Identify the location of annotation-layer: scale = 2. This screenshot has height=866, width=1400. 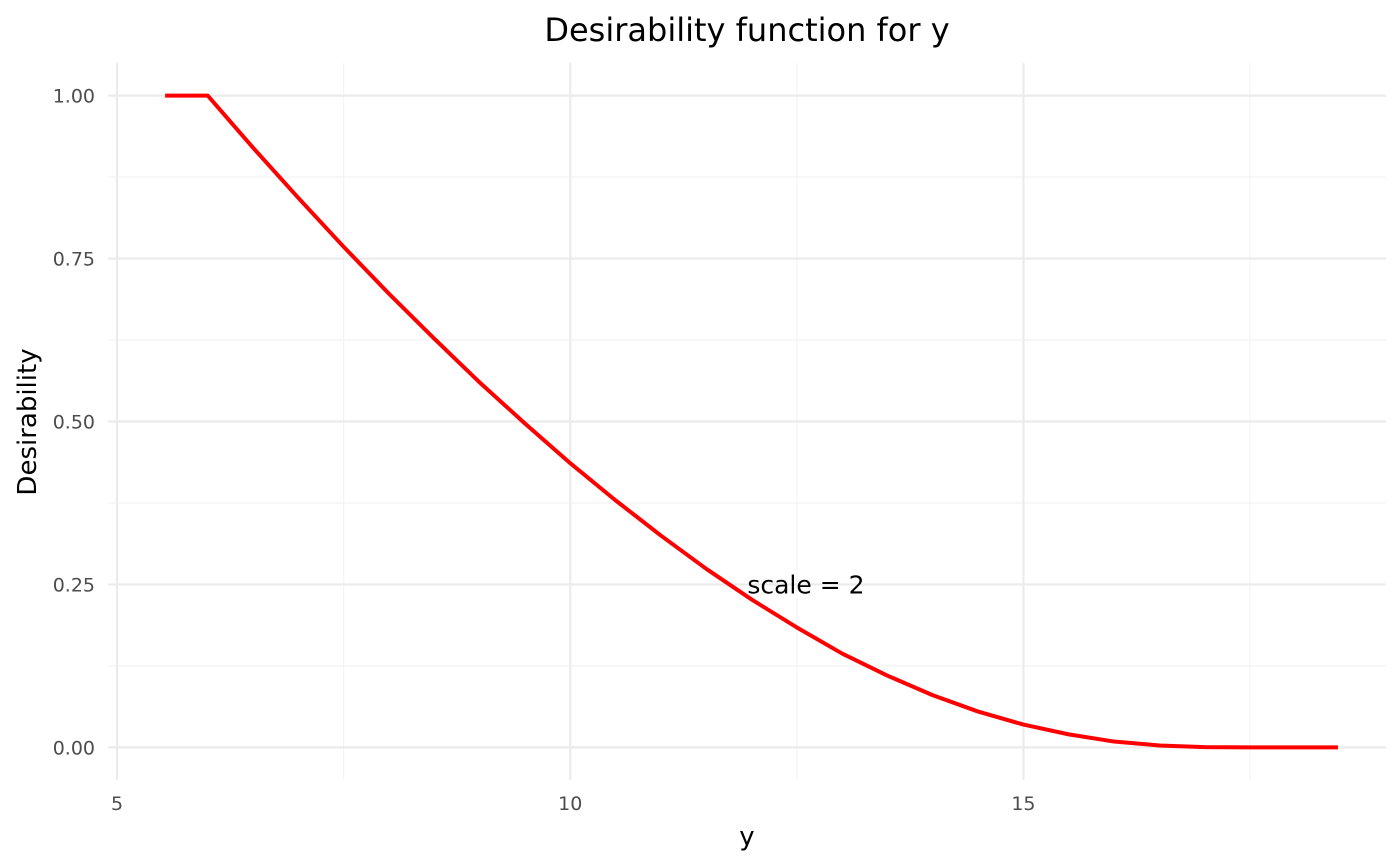
(805, 584).